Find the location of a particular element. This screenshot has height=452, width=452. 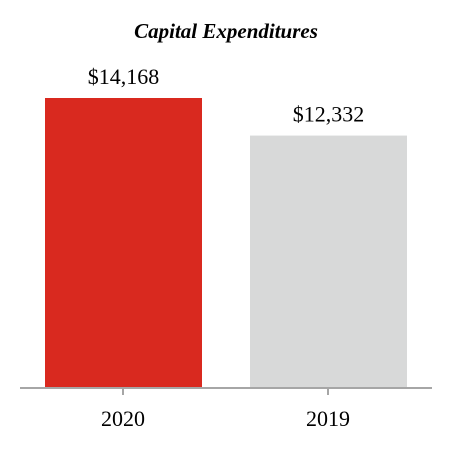

x-tick-label-2020: 2020 is located at coordinates (123, 418).